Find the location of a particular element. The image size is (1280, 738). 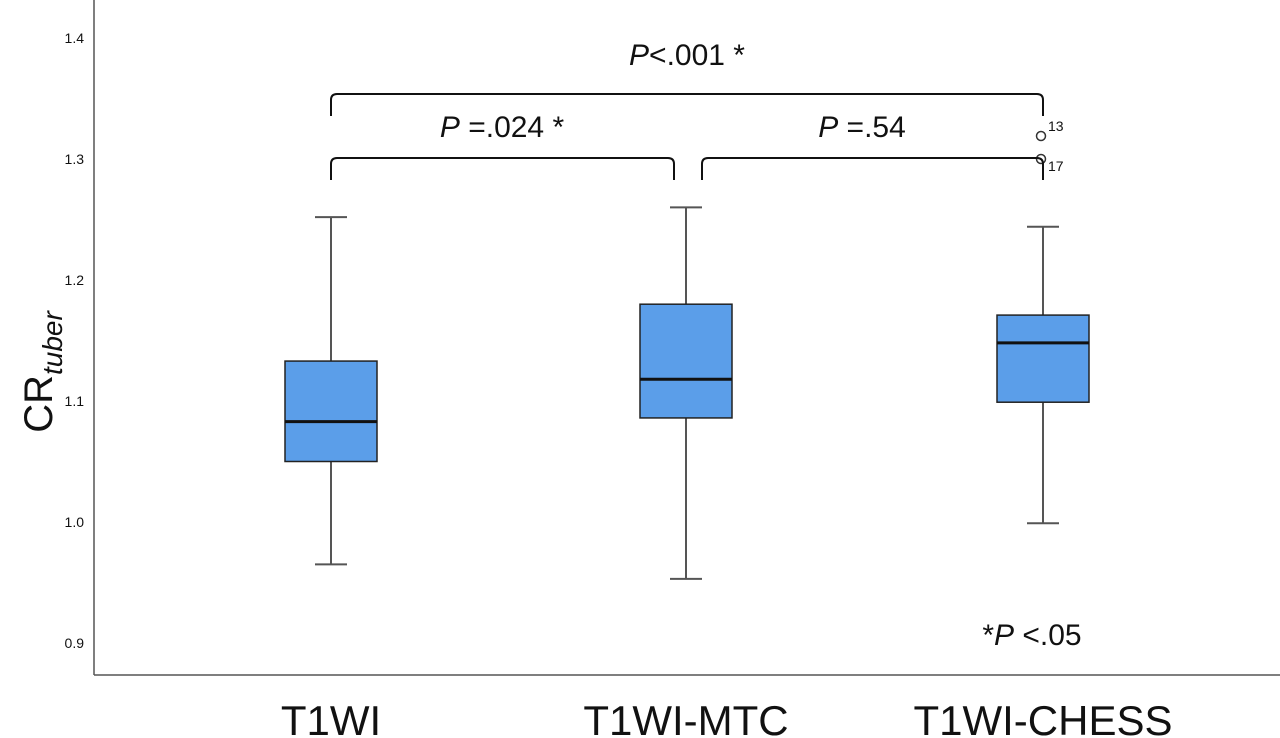

y-tick-label: 1.0 is located at coordinates (75, 522).